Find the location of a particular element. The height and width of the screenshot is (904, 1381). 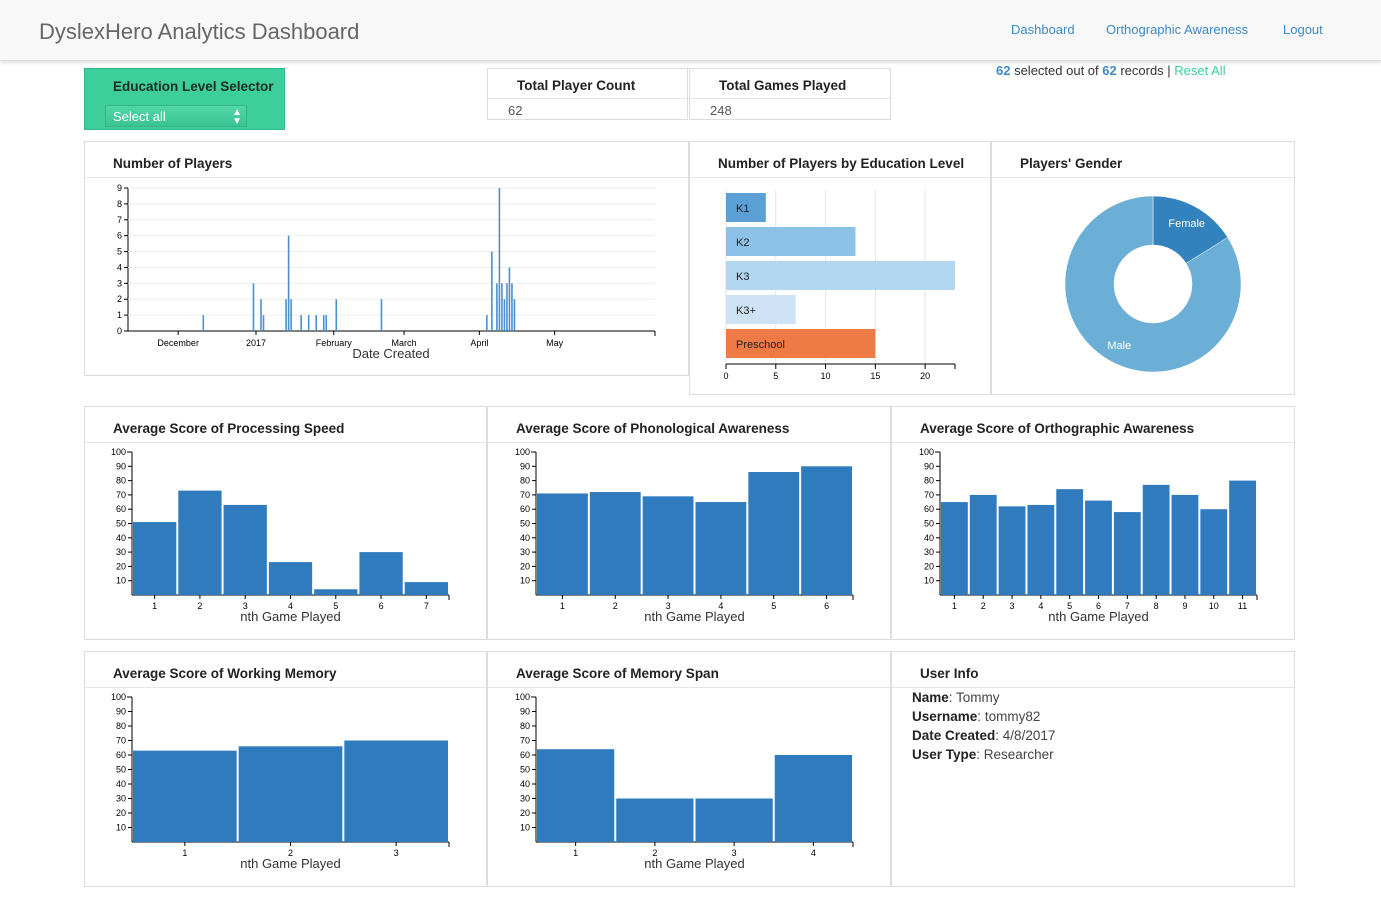

memory-span-chart: 10 20 30 40 50 60 70 80 90 100 1 2 3 4 nth Game Played is located at coordinates (690, 787).